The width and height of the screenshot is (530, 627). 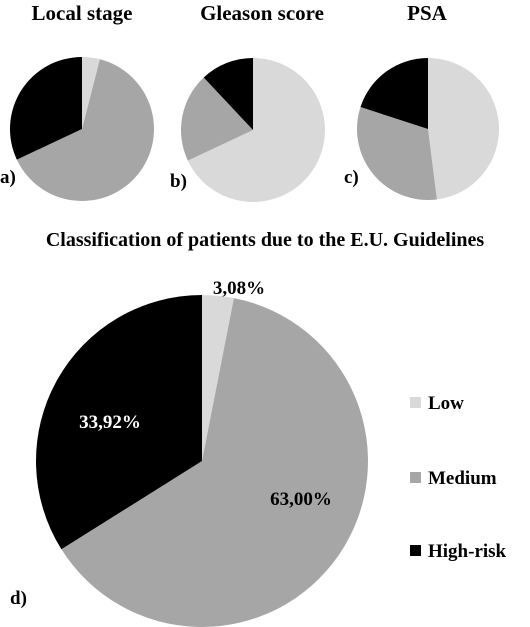 What do you see at coordinates (415, 550) in the screenshot?
I see `legend-swatch-high-risk` at bounding box center [415, 550].